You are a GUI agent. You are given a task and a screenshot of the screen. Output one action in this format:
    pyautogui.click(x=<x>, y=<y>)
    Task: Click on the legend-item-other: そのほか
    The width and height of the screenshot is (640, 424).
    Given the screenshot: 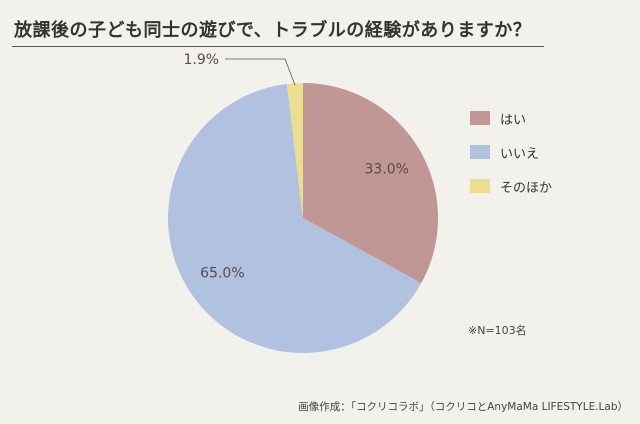 What is the action you would take?
    pyautogui.click(x=511, y=187)
    